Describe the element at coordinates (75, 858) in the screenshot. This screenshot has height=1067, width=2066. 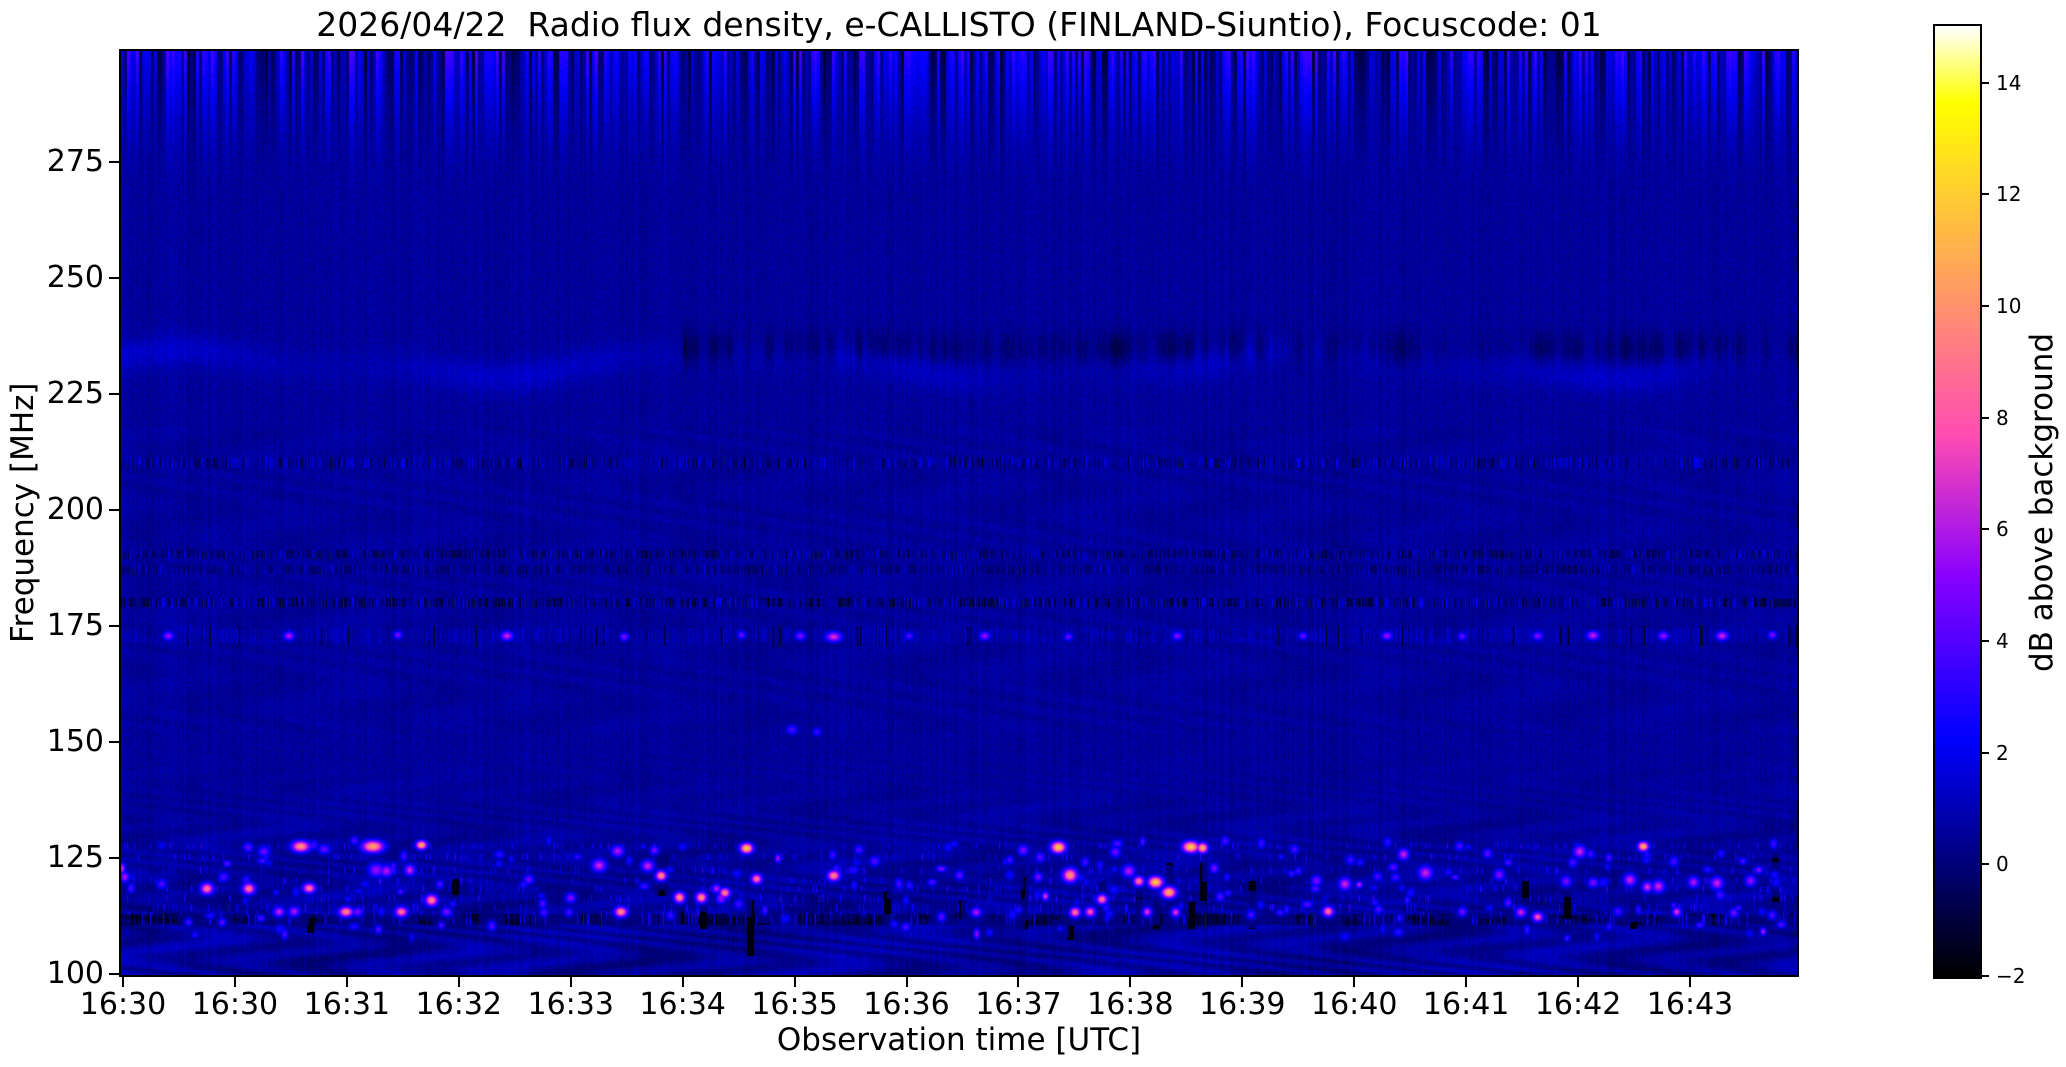
I see `y-tick-label: 125` at that location.